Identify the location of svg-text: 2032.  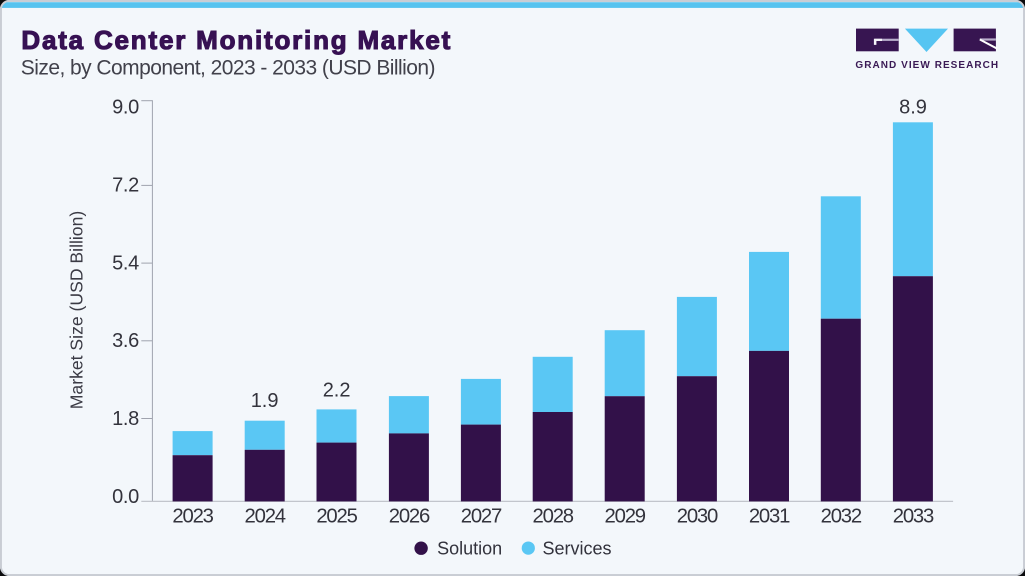
(841, 517).